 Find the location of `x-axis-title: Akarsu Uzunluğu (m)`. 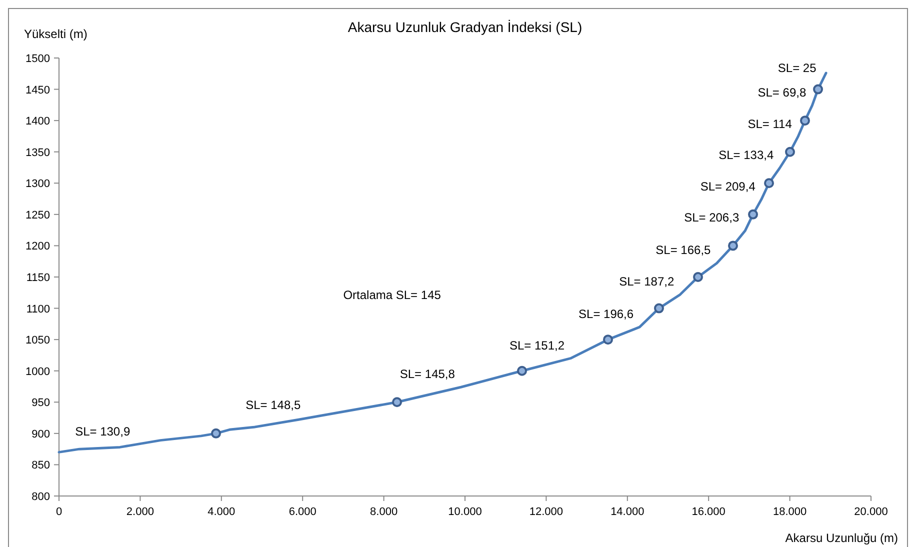

x-axis-title: Akarsu Uzunluğu (m) is located at coordinates (841, 538).